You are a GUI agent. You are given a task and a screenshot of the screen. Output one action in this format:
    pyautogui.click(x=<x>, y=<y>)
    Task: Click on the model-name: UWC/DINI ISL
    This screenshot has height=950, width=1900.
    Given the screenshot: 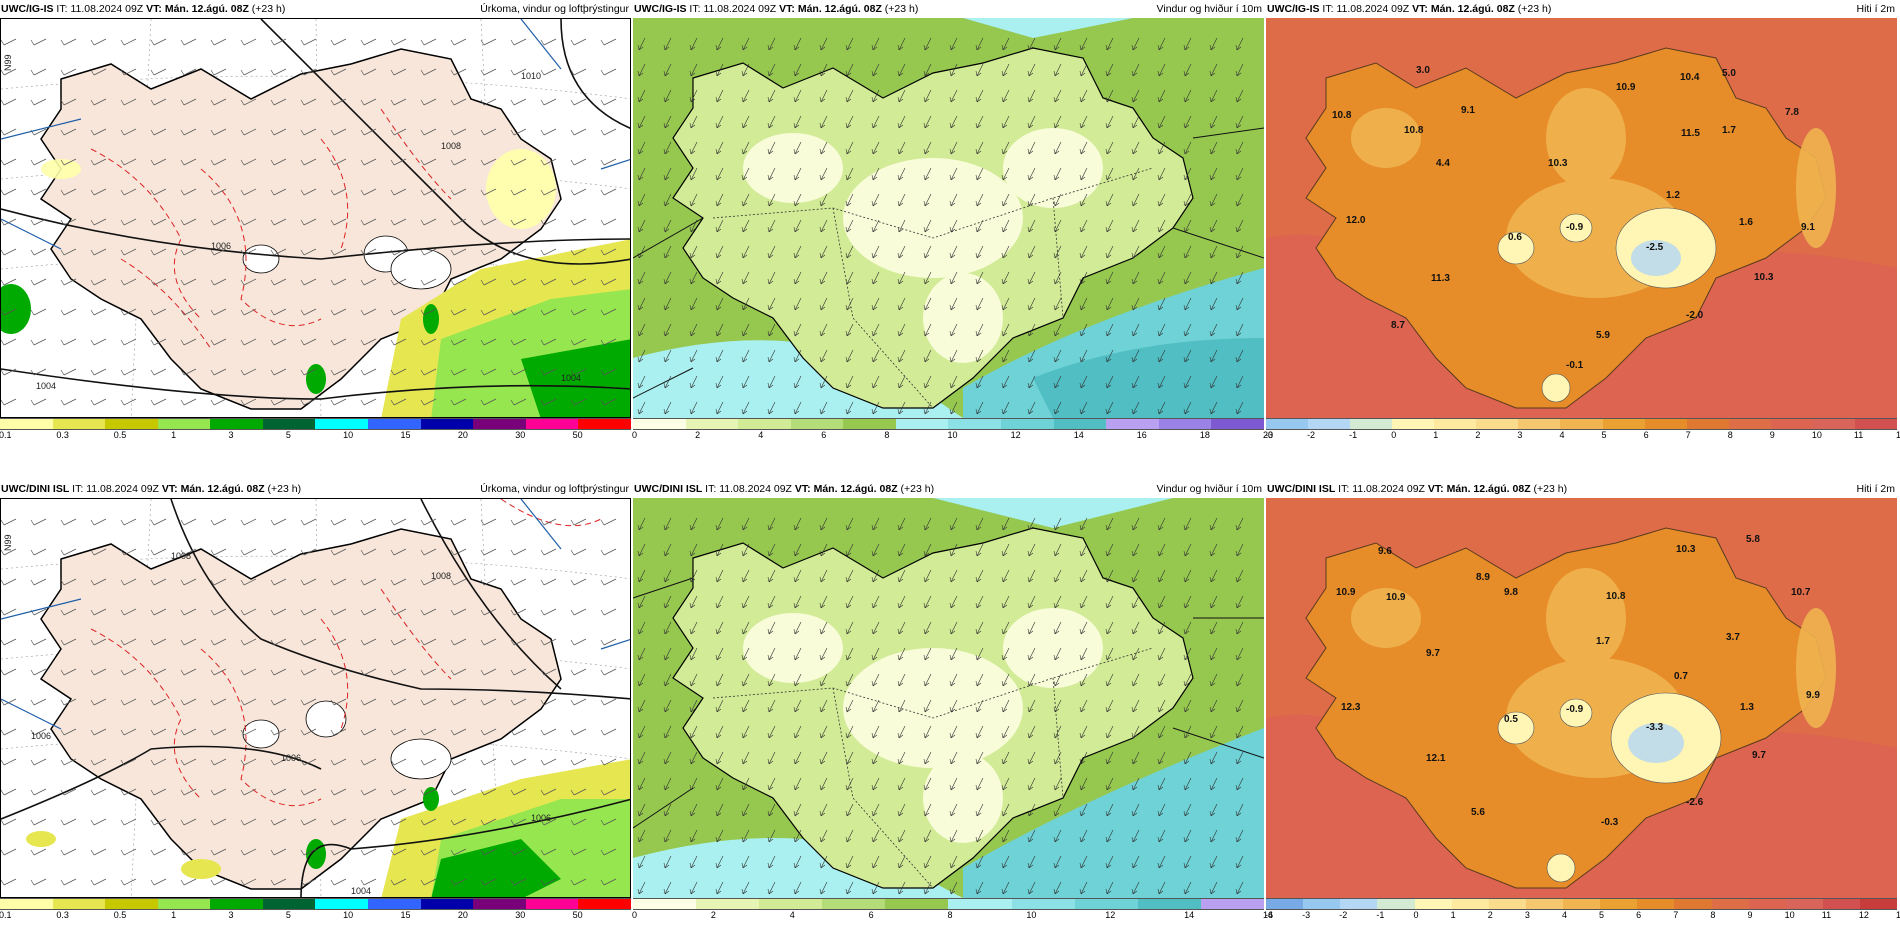 What is the action you would take?
    pyautogui.click(x=35, y=489)
    